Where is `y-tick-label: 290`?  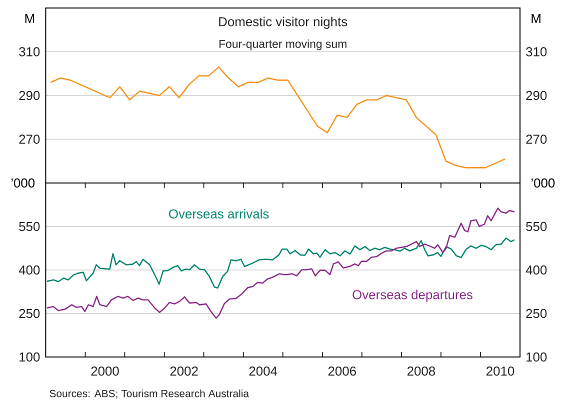 y-tick-label: 290 is located at coordinates (29, 95).